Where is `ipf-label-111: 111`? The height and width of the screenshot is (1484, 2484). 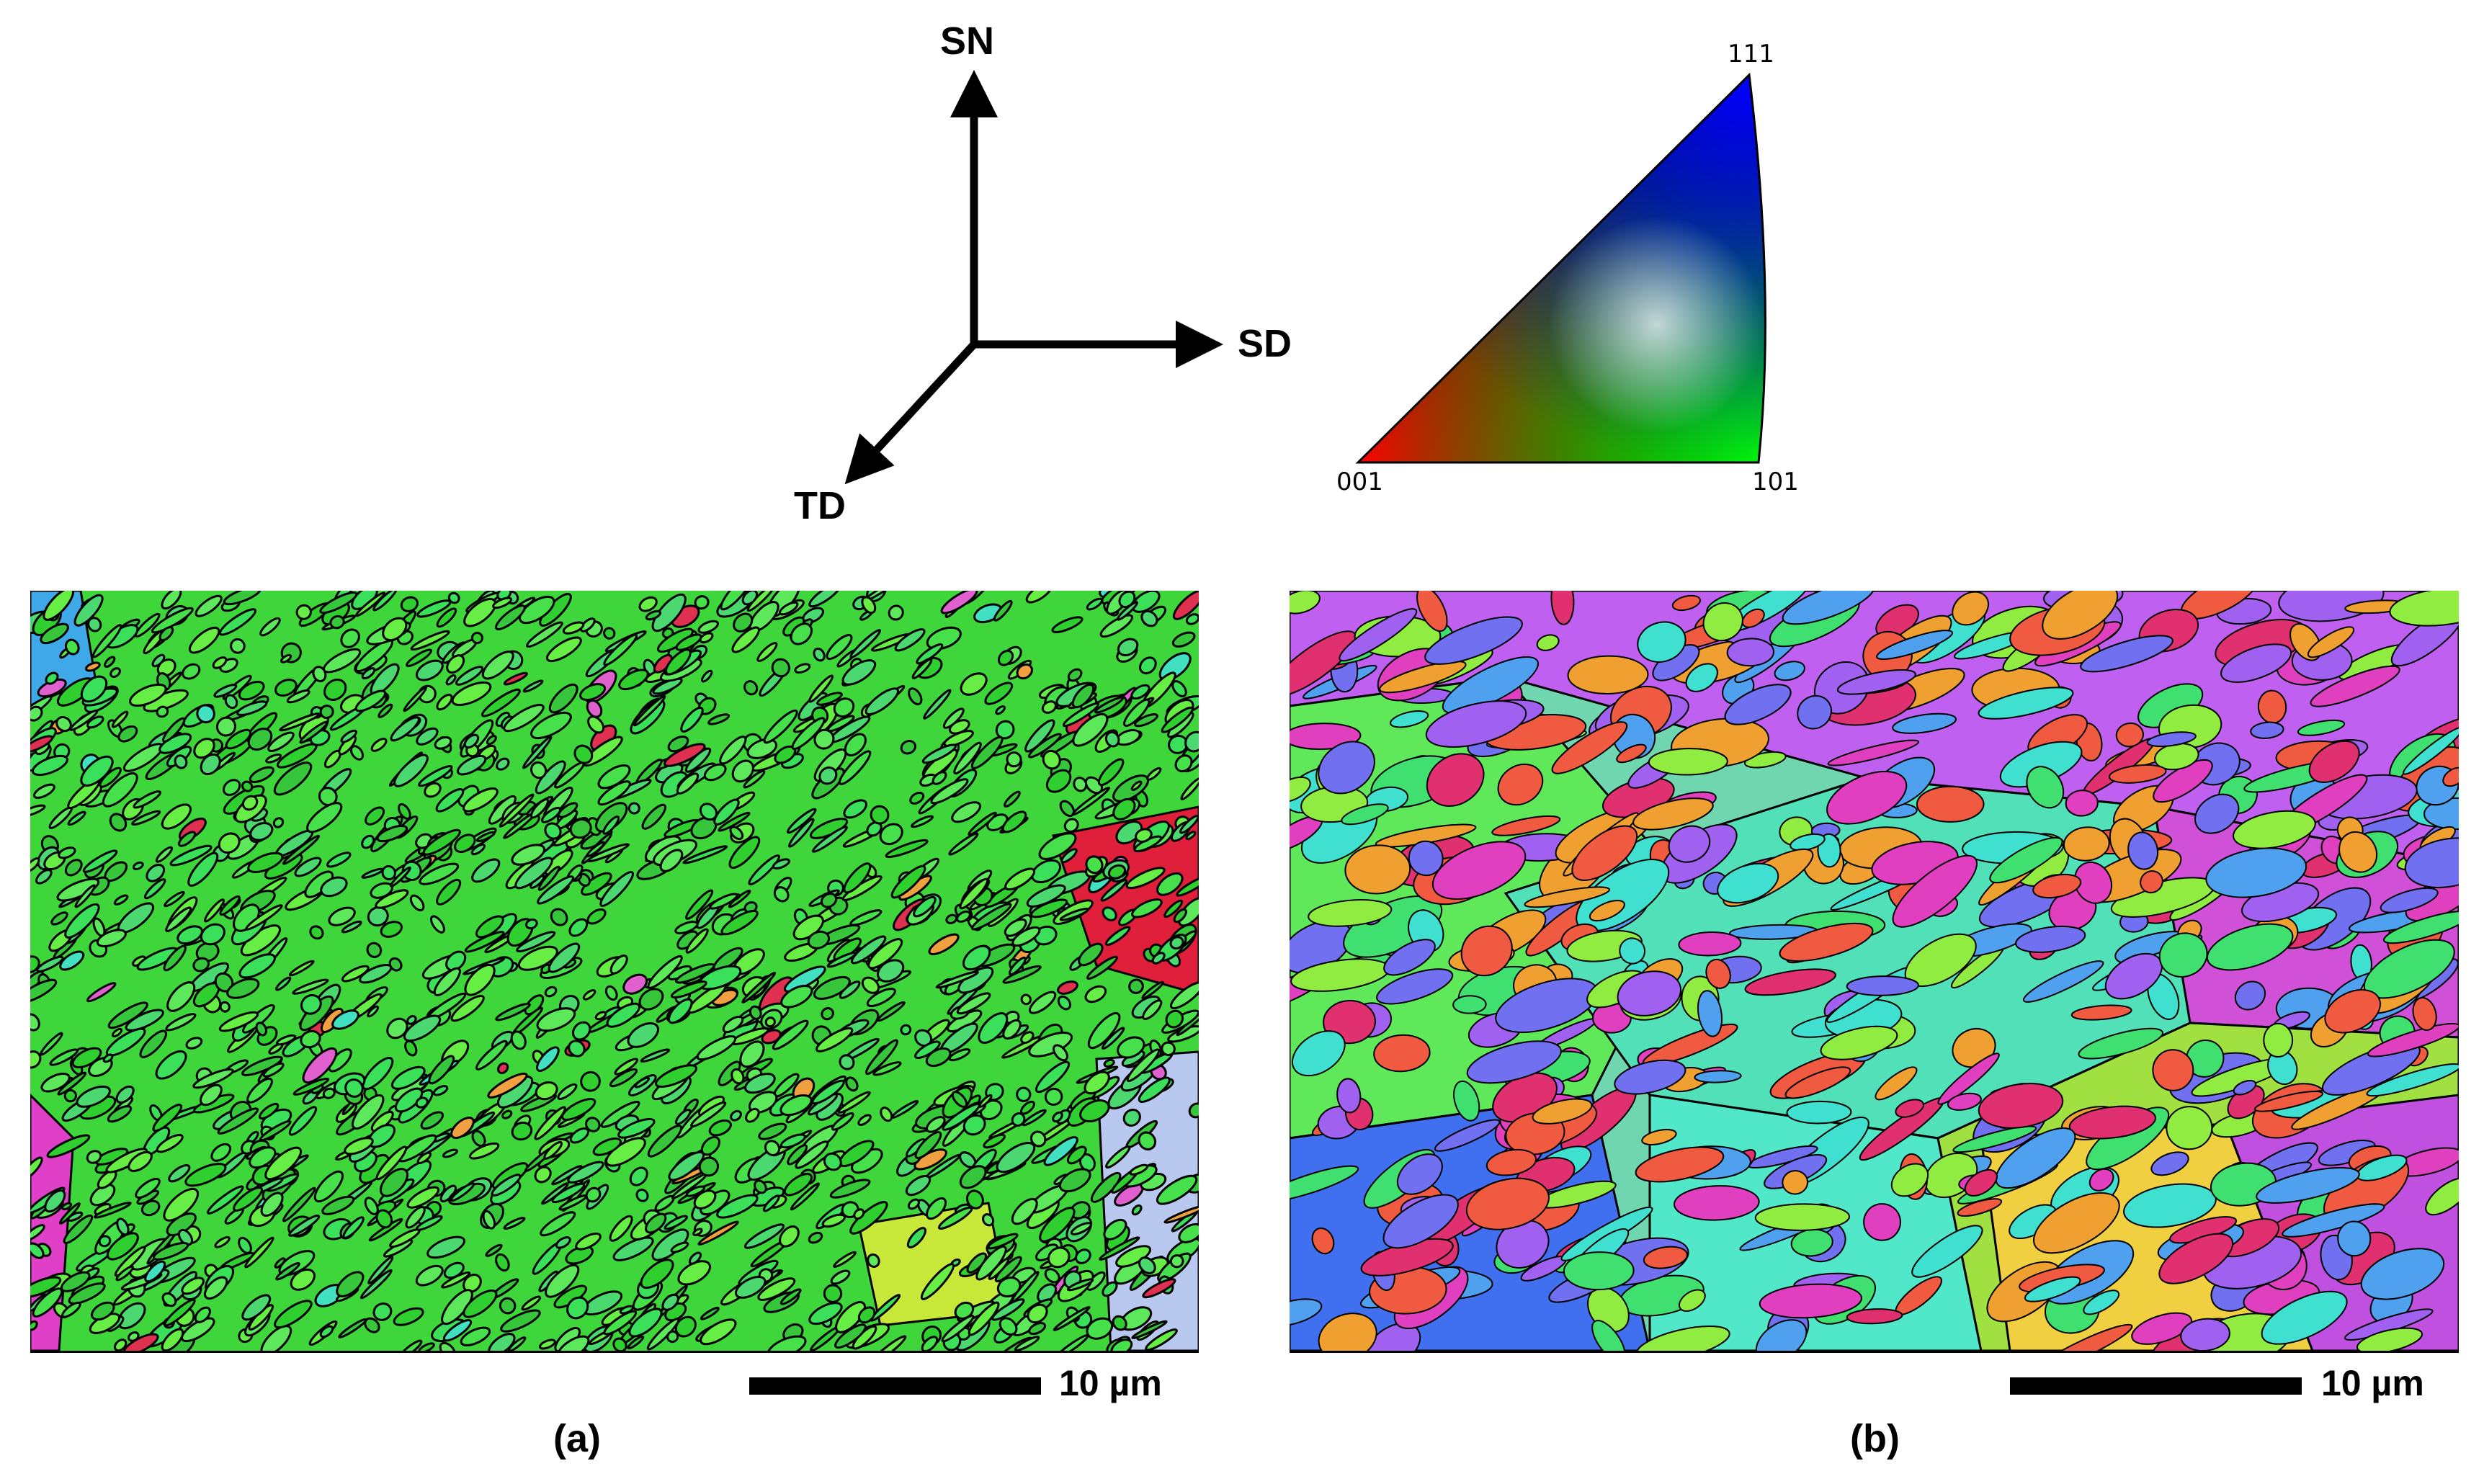 ipf-label-111: 111 is located at coordinates (1751, 54).